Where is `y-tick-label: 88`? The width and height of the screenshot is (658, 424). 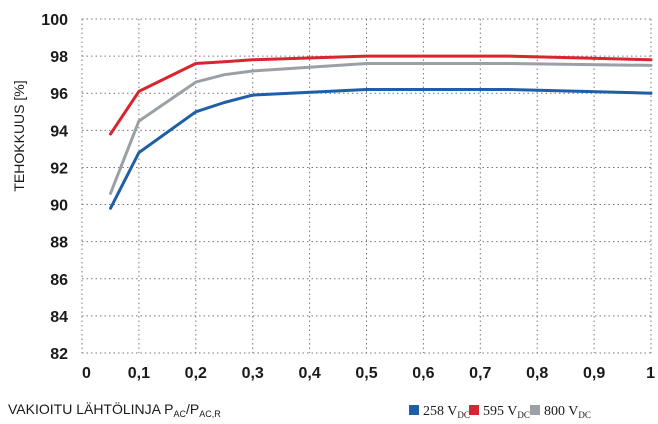 y-tick-label: 88 is located at coordinates (59, 243).